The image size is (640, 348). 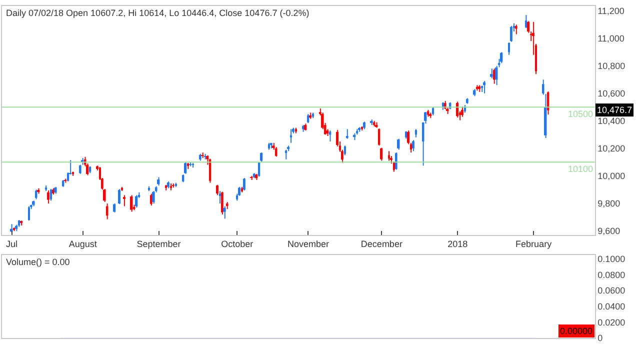 I want to click on y-tick-label: 10,400, so click(x=612, y=121).